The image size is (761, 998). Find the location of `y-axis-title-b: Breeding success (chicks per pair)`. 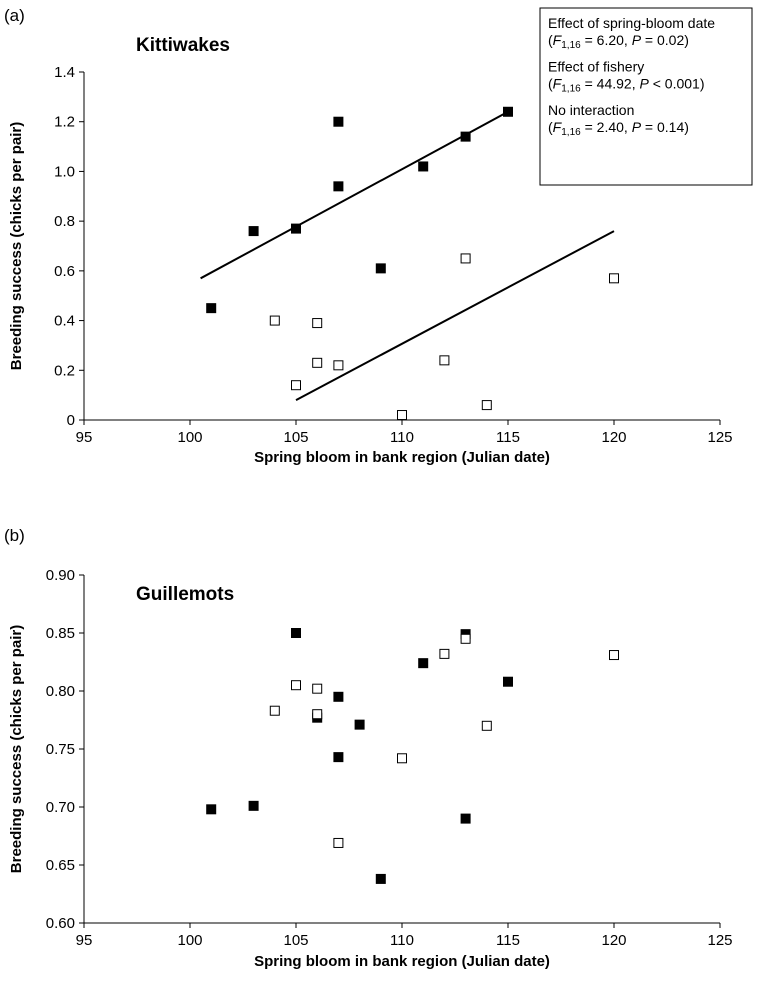

y-axis-title-b: Breeding success (chicks per pair) is located at coordinates (16, 749).